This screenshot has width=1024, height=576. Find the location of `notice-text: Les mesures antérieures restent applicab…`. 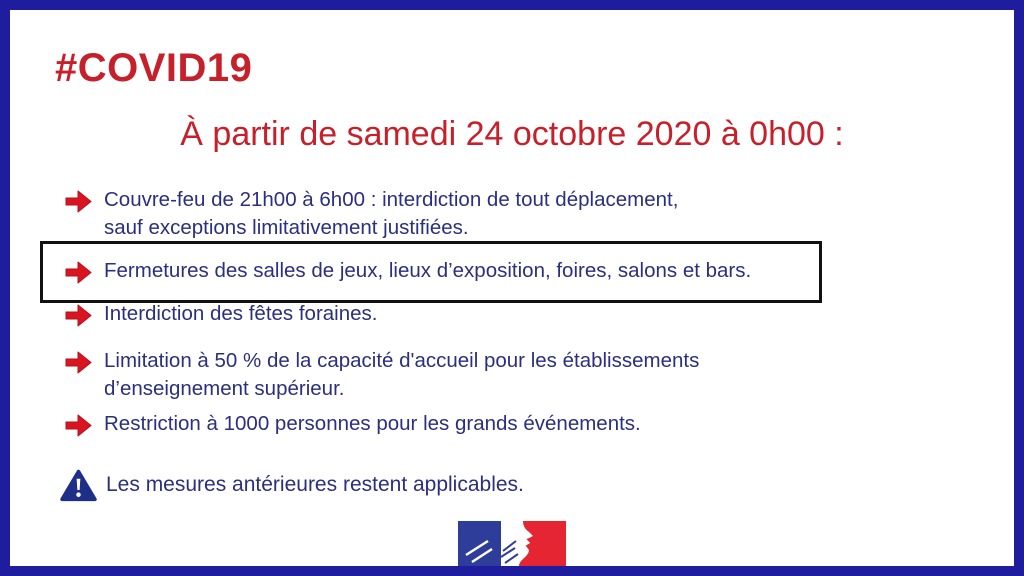

notice-text: Les mesures antérieures restent applicab… is located at coordinates (315, 484).